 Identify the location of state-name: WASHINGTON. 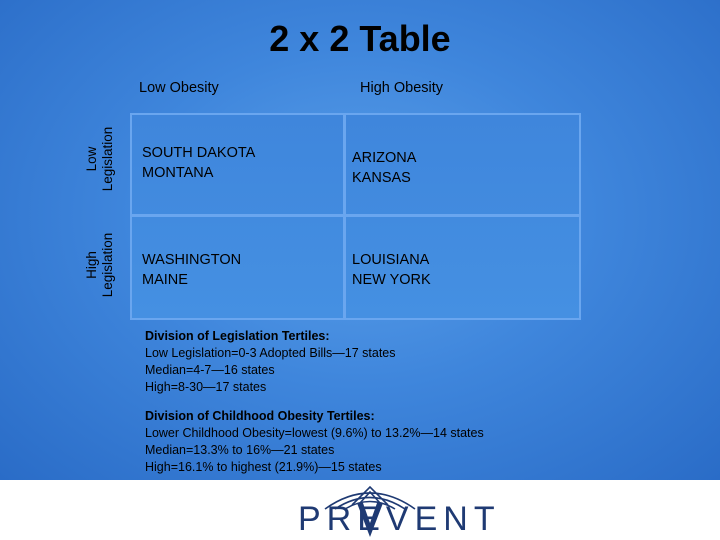
(192, 260).